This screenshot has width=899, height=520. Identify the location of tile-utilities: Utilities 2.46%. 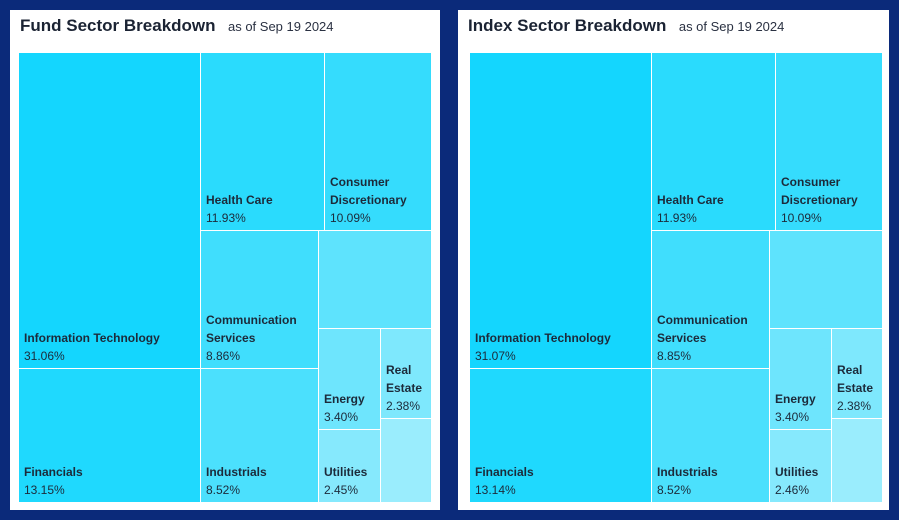
(801, 466).